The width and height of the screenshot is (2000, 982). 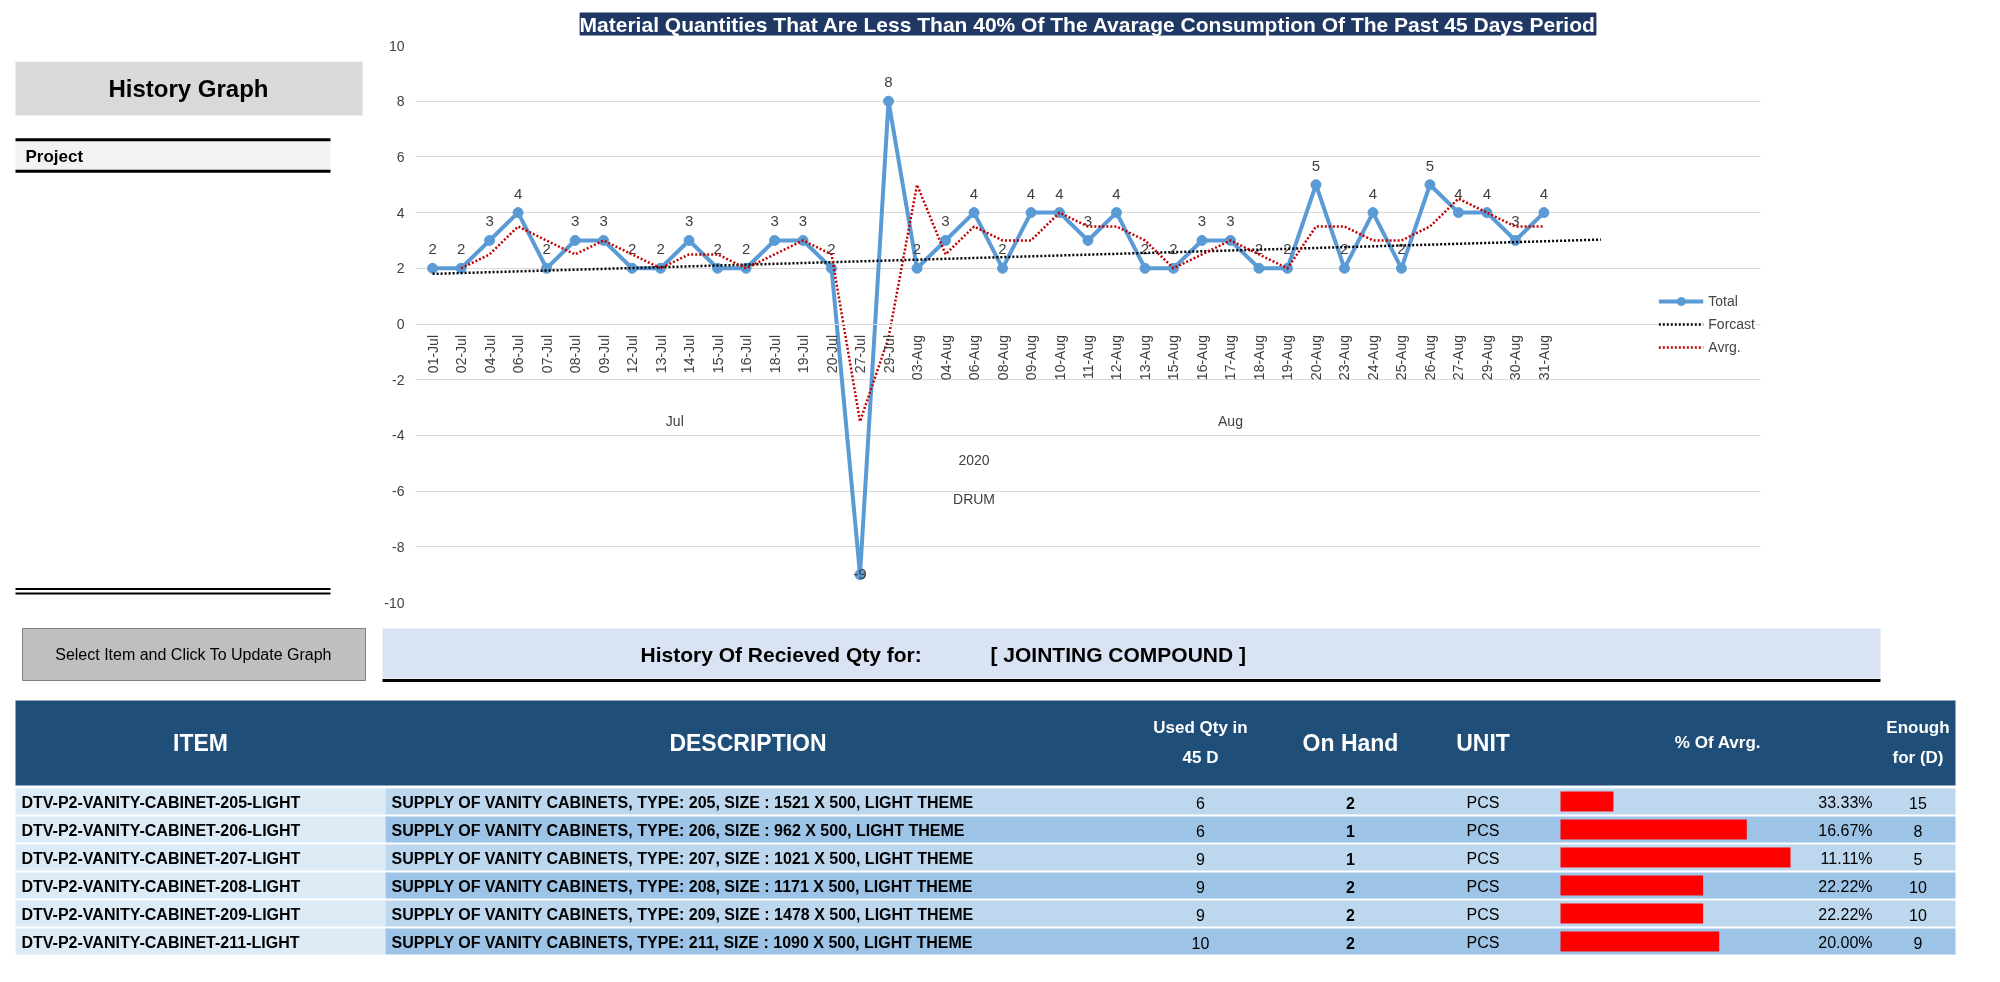 What do you see at coordinates (682, 942) in the screenshot?
I see `text: SUPPLY OF VANITY CABINETS, TYPE: 211, SIZE : 1090 X 500, LIGHT THEME` at bounding box center [682, 942].